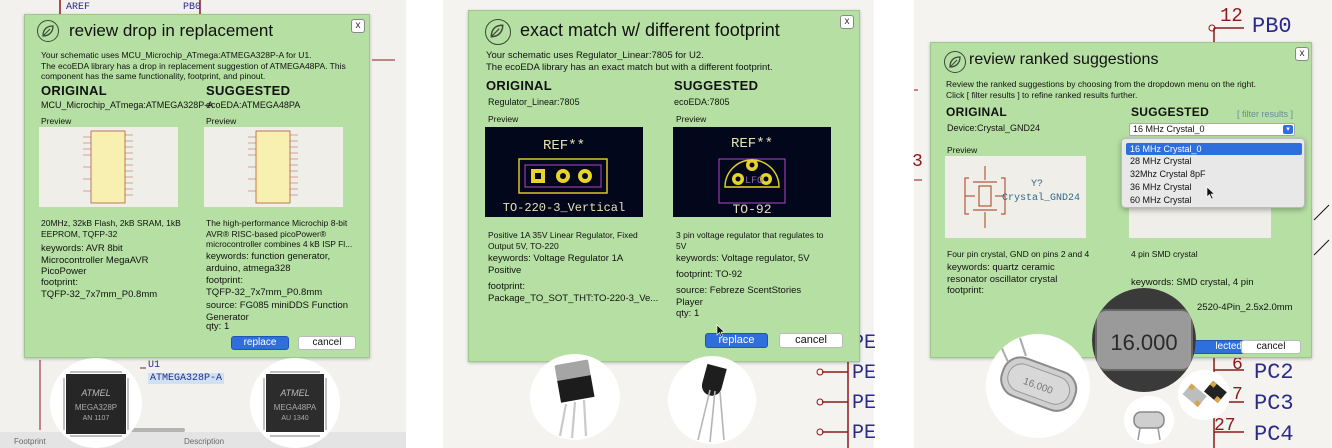 The width and height of the screenshot is (1332, 448). I want to click on suggestion-dropdown: 16 MHz Crystal_0 ▾, so click(1212, 129).